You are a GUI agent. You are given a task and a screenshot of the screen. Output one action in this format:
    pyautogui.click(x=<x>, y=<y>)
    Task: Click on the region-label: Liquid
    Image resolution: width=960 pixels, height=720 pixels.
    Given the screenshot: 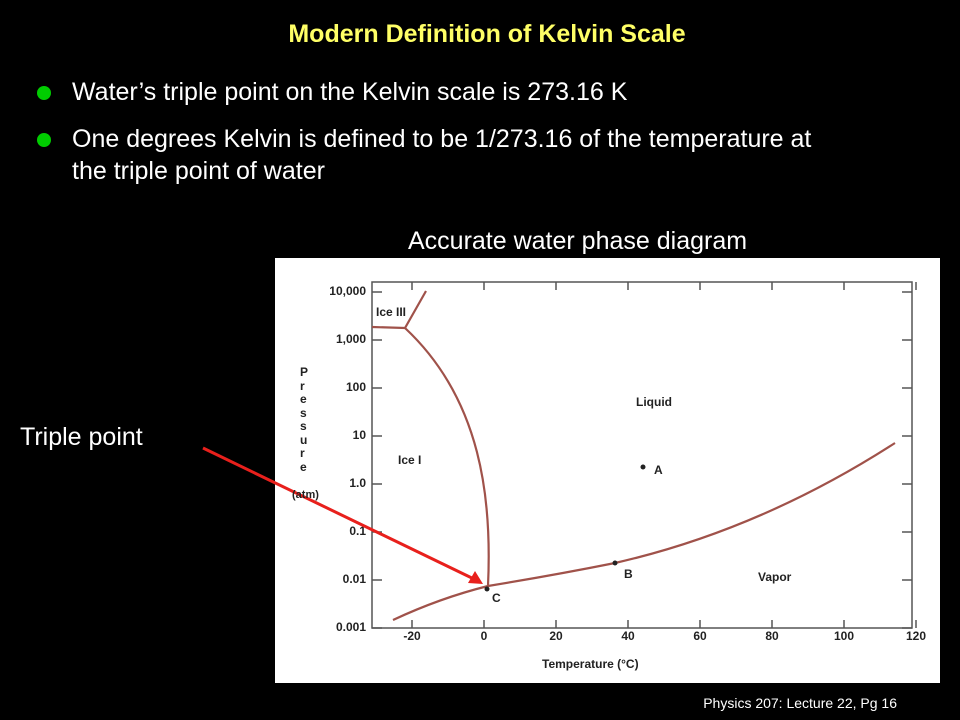 What is the action you would take?
    pyautogui.click(x=654, y=402)
    